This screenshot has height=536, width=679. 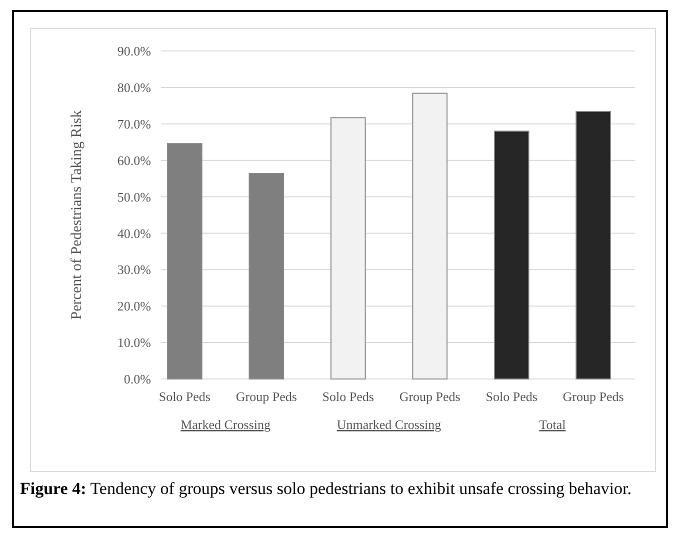 I want to click on caption: Figure 4: Tendency of groups versus solo pedestrians to exhibit unsafe crossing behavior., so click(x=326, y=489).